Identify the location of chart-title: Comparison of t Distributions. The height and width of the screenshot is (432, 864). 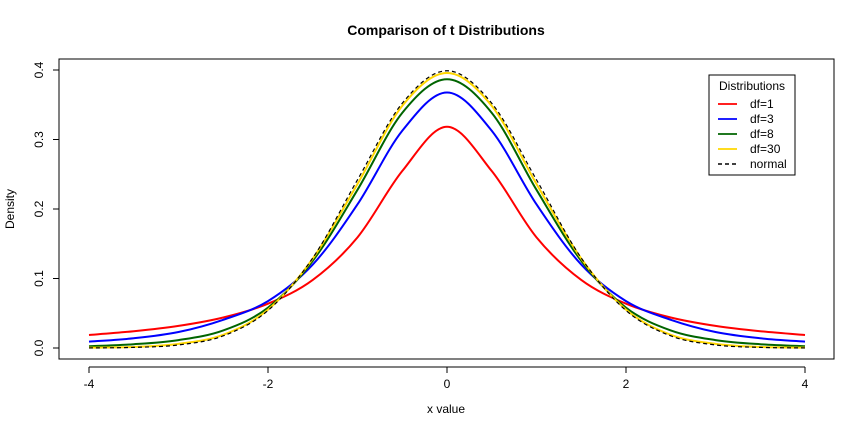
(446, 30).